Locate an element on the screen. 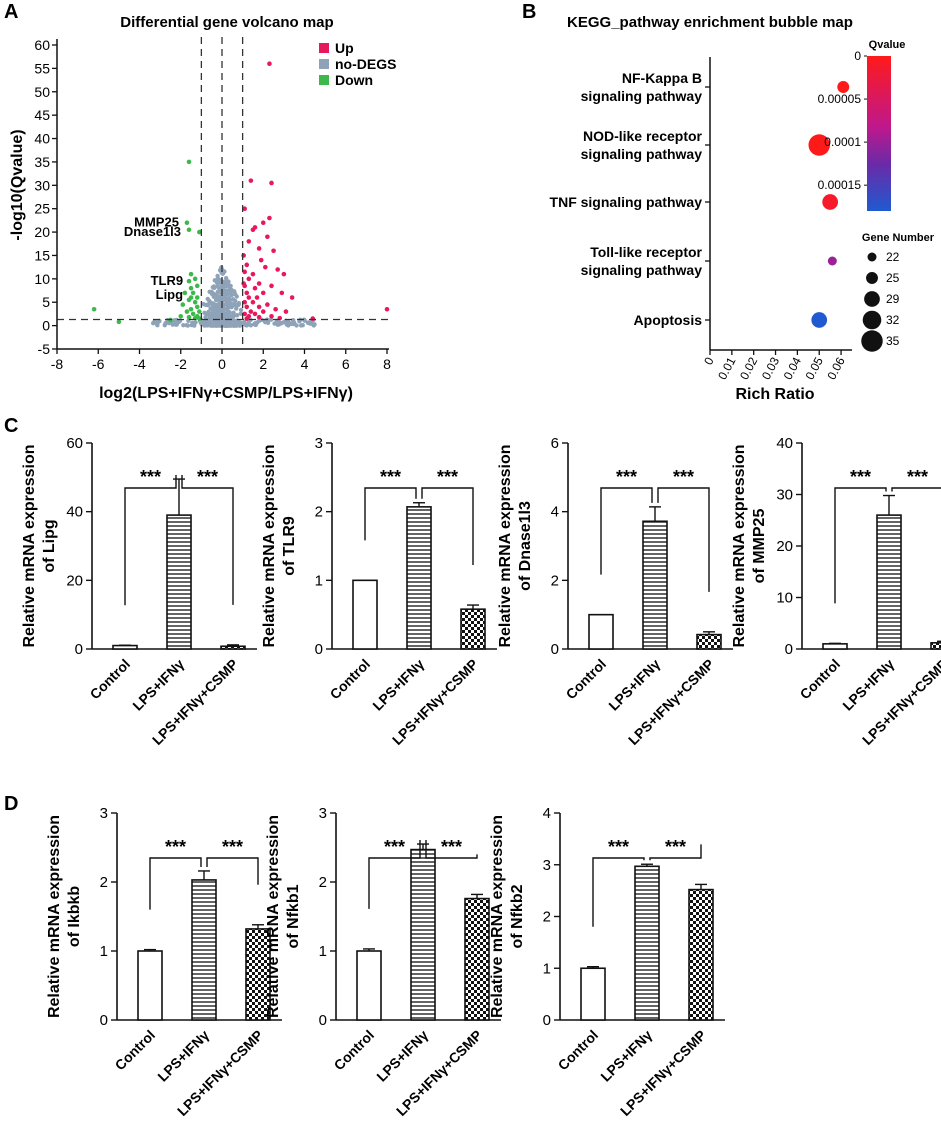 The width and height of the screenshot is (941, 1135). size-legend-label: 35 is located at coordinates (893, 341).